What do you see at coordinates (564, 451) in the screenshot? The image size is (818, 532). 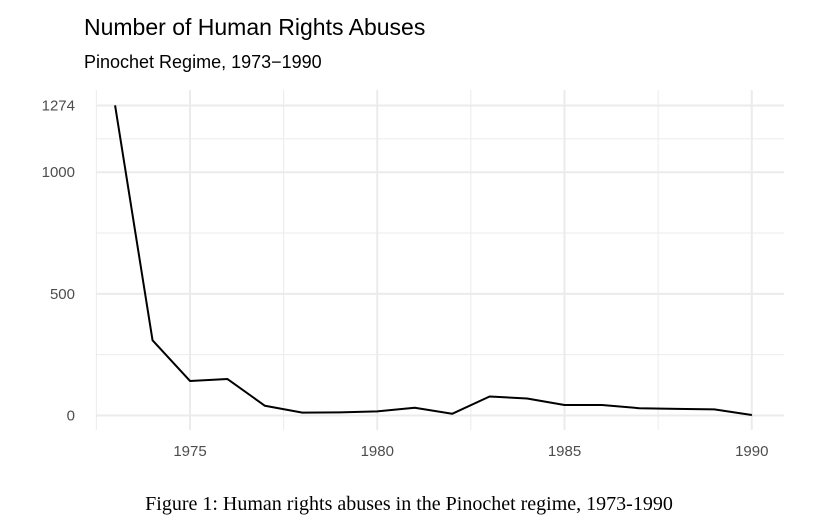 I see `x-tick-label: 1985` at bounding box center [564, 451].